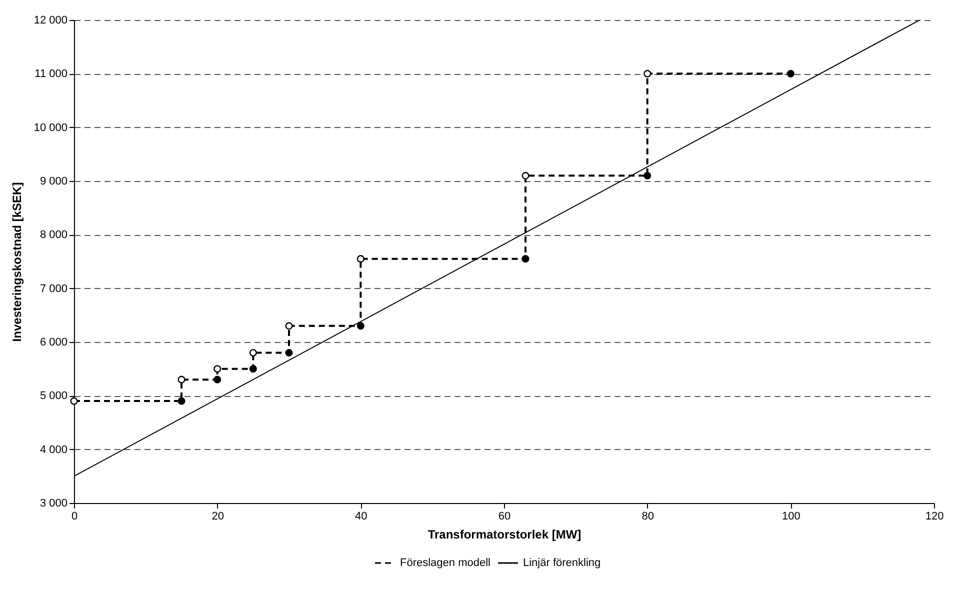  What do you see at coordinates (54, 288) in the screenshot?
I see `y-tick-label: 7 000` at bounding box center [54, 288].